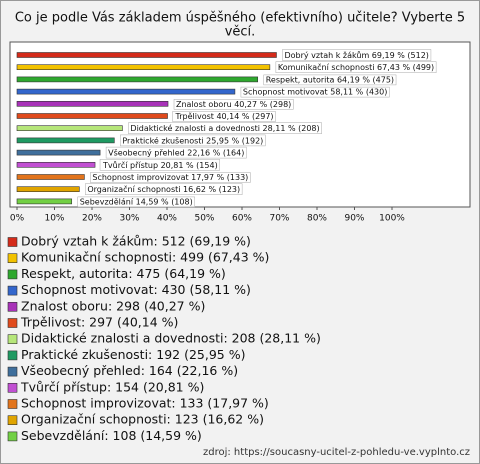 The image size is (480, 464). I want to click on legend-label: Komunikační schopnosti: 499 (67,43 %), so click(145, 257).